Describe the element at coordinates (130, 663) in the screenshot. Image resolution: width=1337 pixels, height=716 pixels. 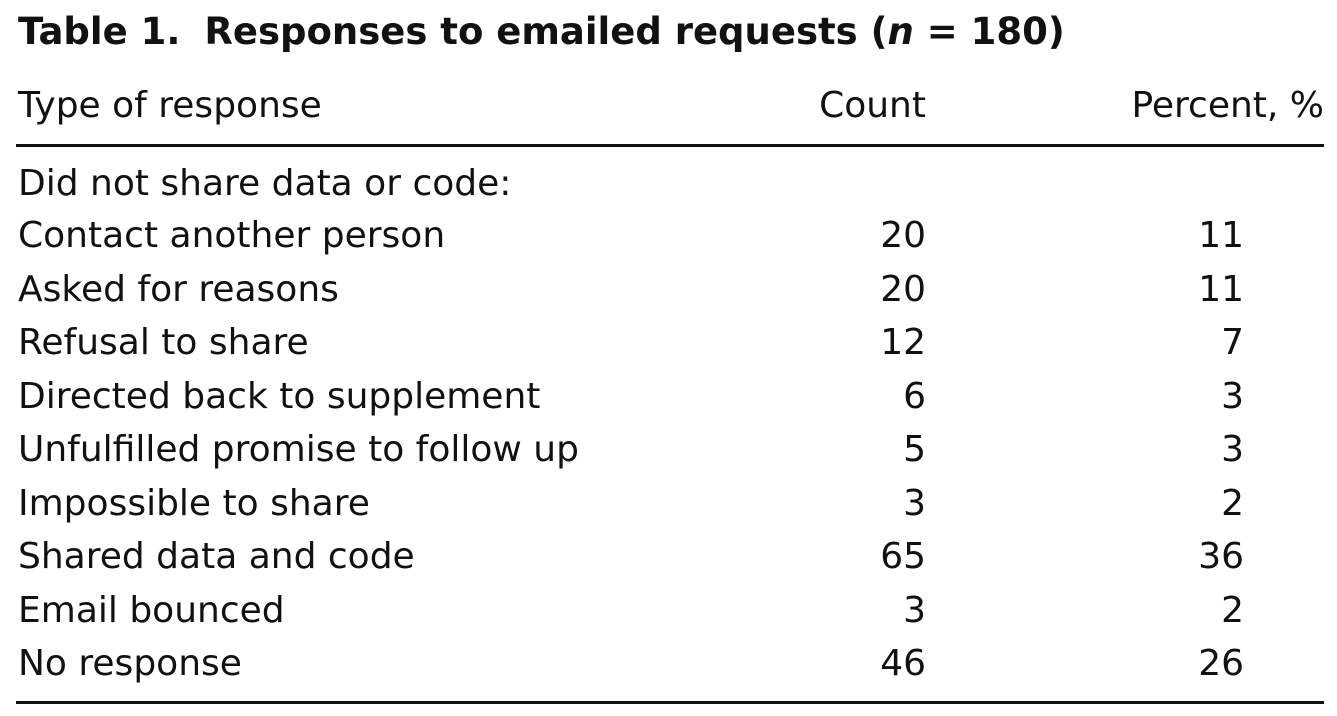
I see `cell-type: No response` at that location.